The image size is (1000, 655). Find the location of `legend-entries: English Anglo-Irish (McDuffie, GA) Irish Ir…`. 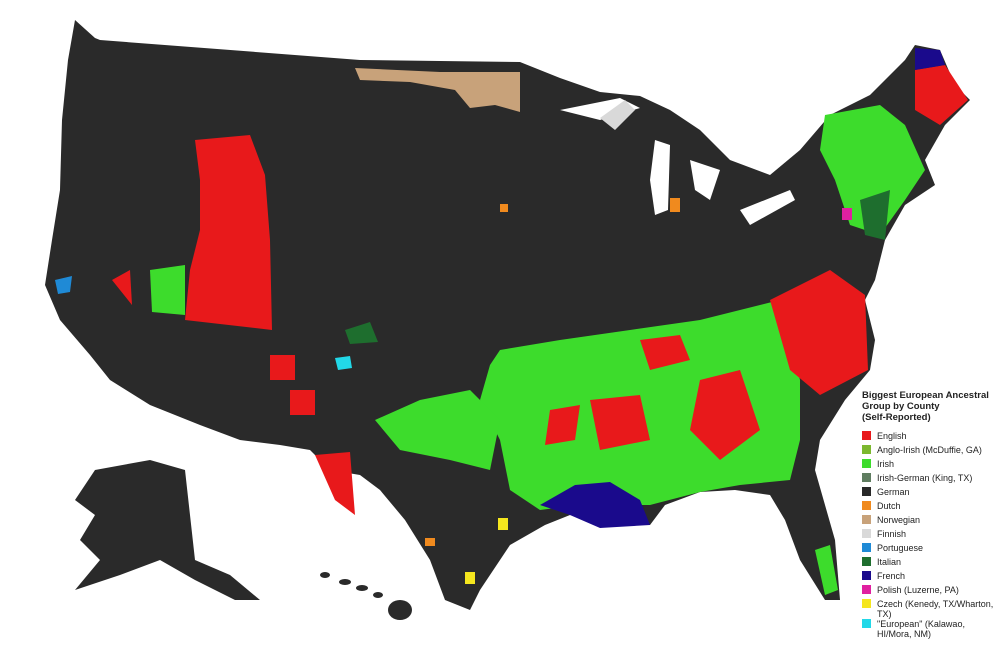

legend-entries: English Anglo-Irish (McDuffie, GA) Irish Ir… is located at coordinates (931, 535).